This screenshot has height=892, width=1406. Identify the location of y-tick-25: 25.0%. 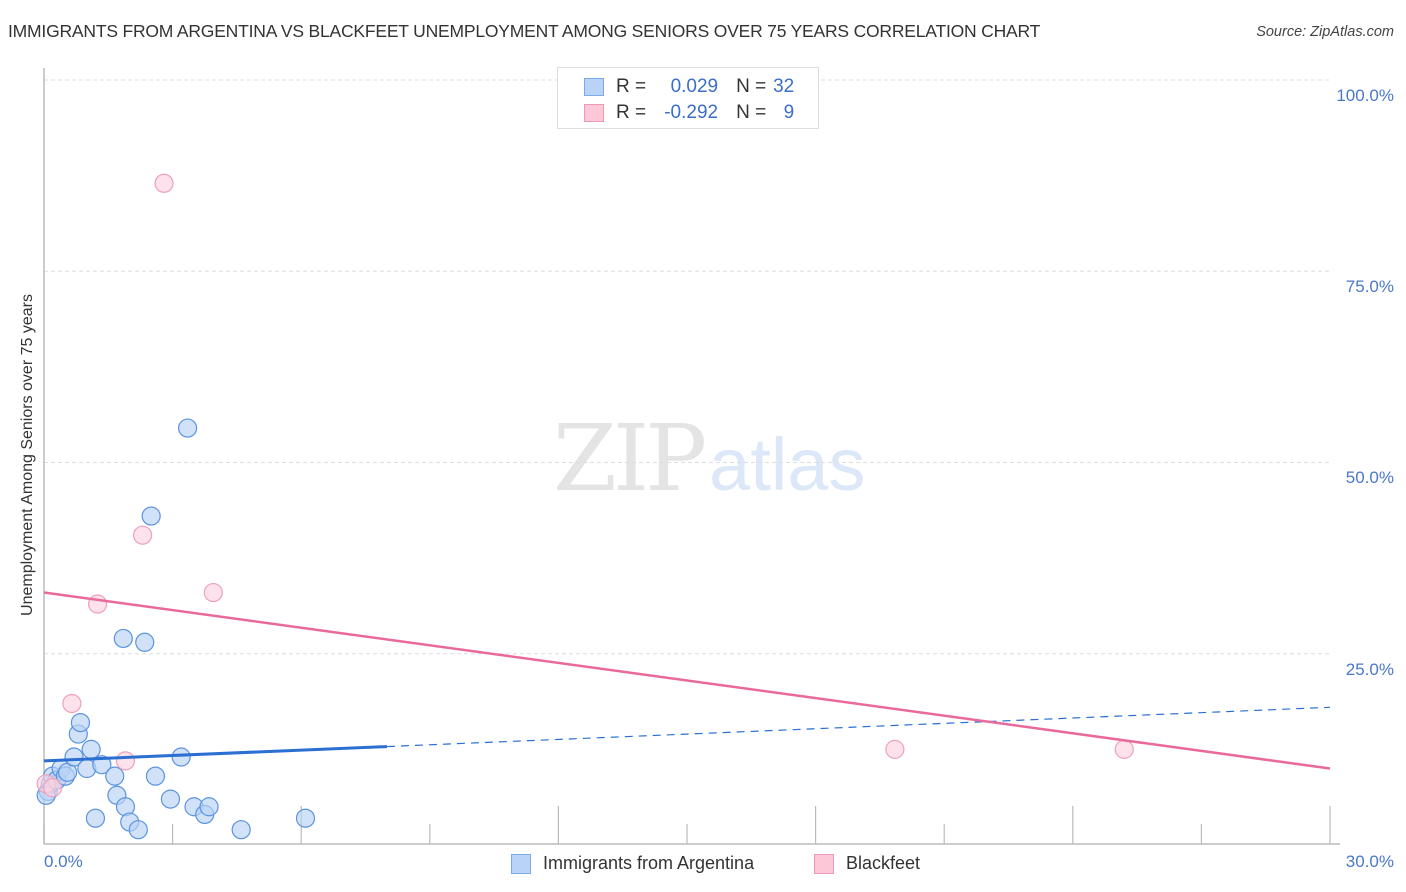
(1369, 669).